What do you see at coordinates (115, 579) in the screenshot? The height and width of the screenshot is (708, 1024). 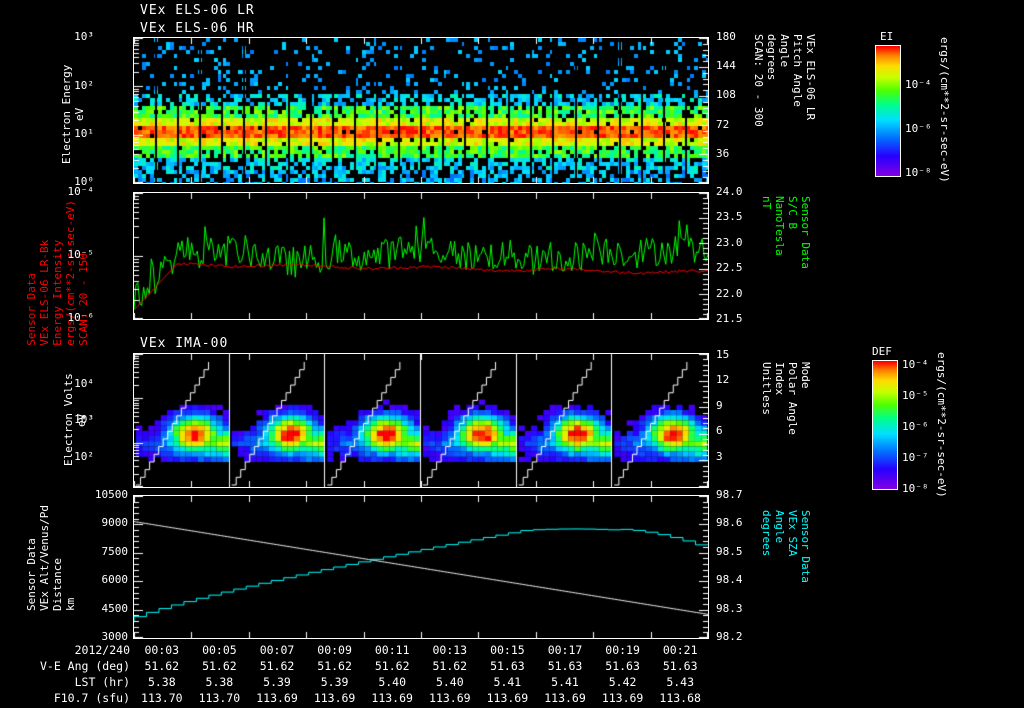 I see `panel4-ytick-3: 6000` at bounding box center [115, 579].